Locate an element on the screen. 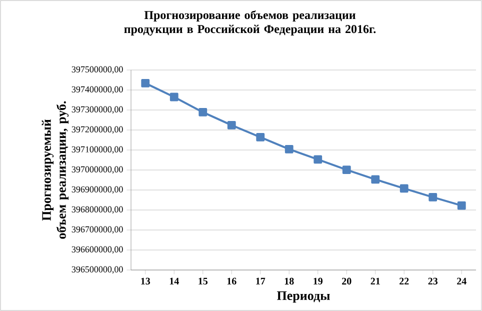 This screenshot has width=482, height=311. x-tick-label: 24 is located at coordinates (461, 281).